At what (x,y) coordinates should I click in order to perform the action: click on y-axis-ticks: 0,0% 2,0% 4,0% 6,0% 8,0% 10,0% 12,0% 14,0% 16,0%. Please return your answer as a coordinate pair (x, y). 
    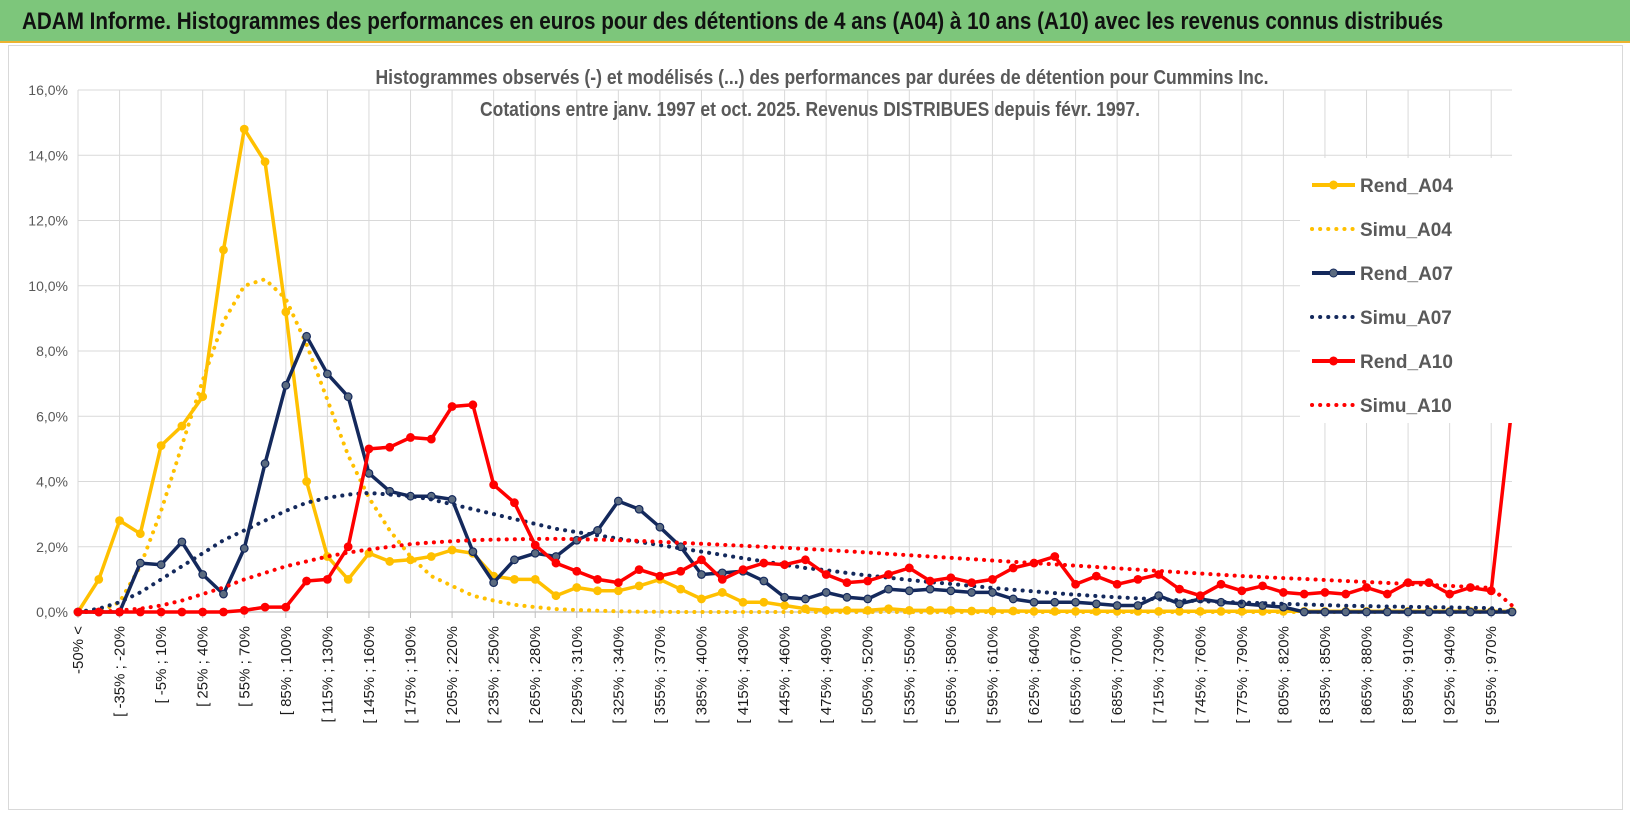
    Looking at the image, I should click on (48, 351).